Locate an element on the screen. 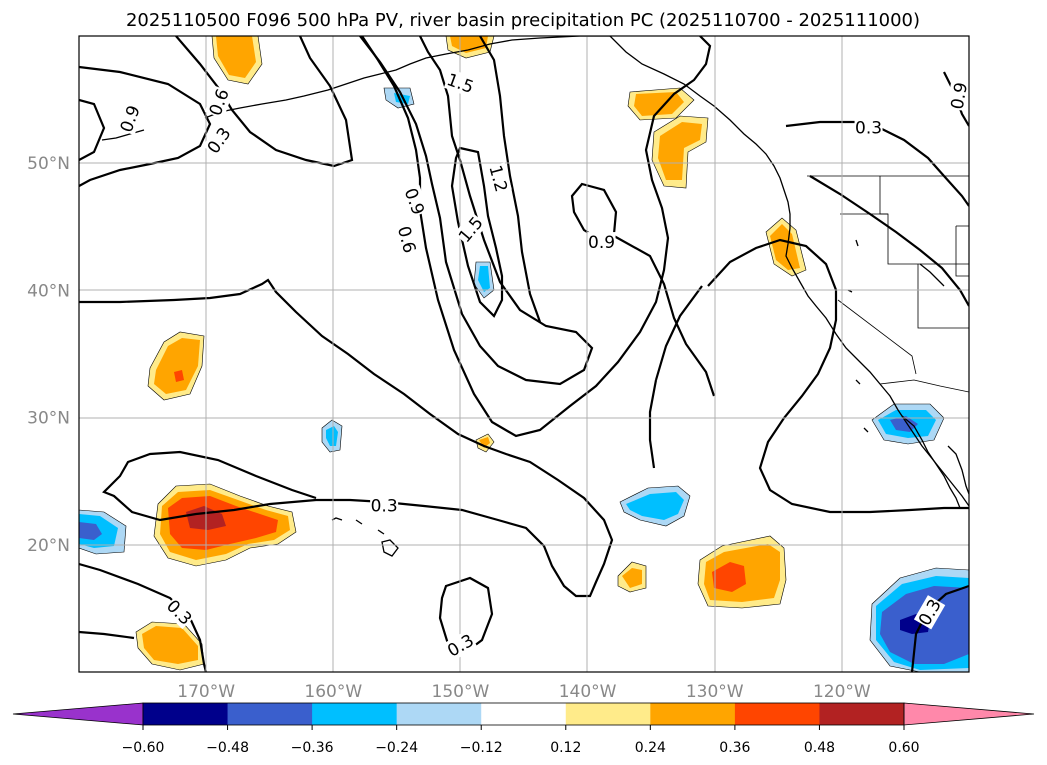 The width and height of the screenshot is (1047, 765). lon-tick-label: 140°W is located at coordinates (588, 692).